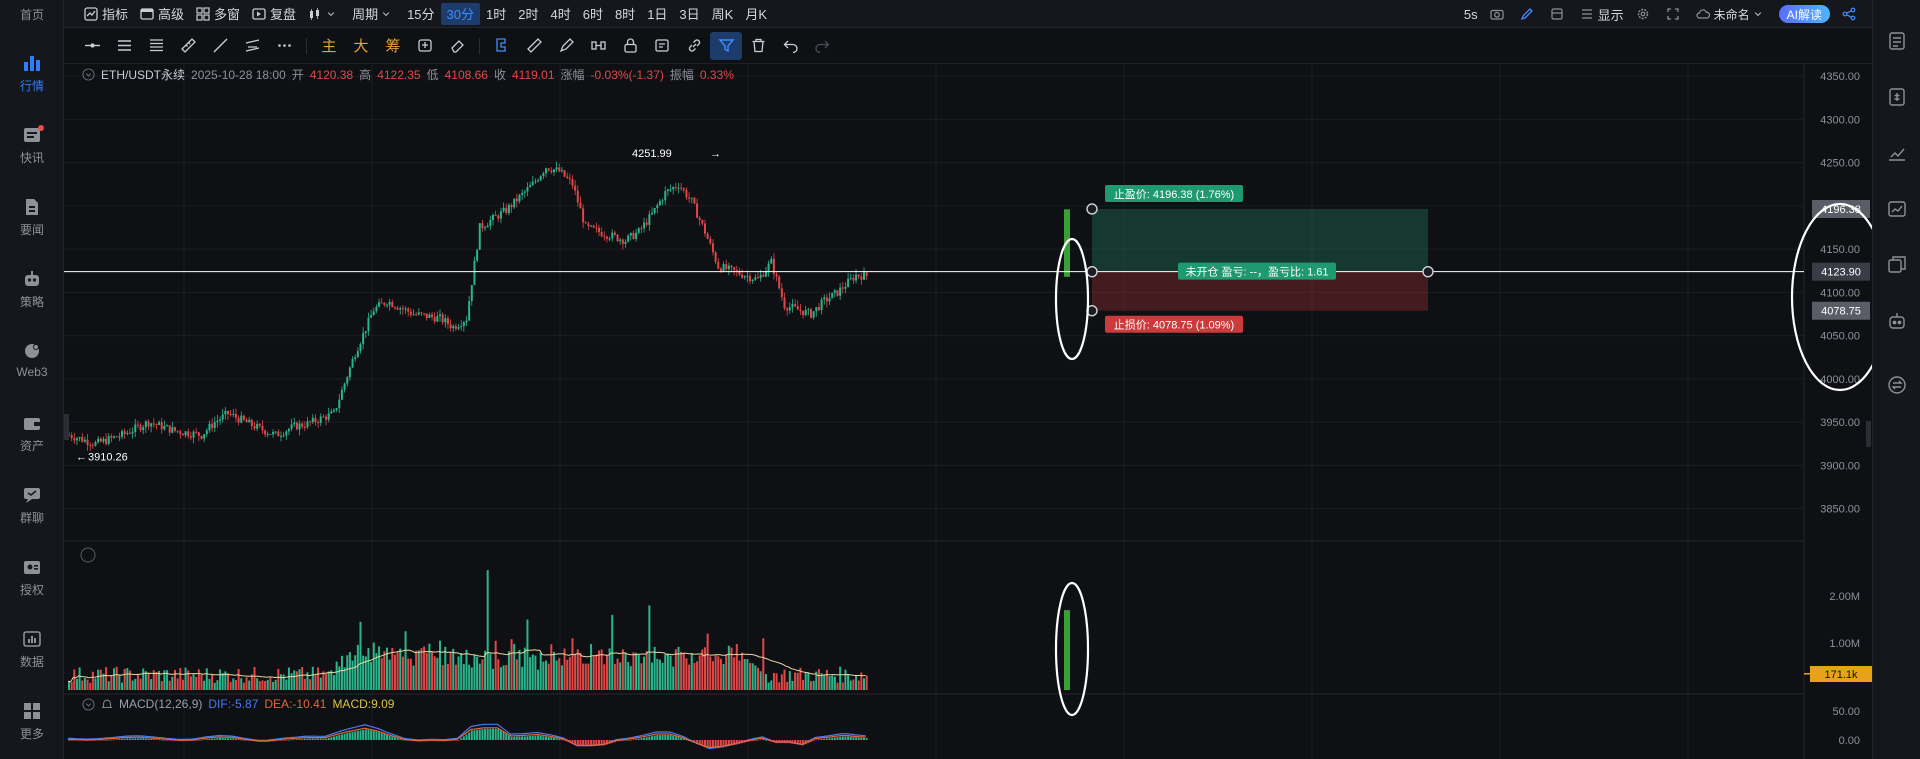 This screenshot has width=1920, height=759. What do you see at coordinates (1897, 321) in the screenshot?
I see `bot-icon` at bounding box center [1897, 321].